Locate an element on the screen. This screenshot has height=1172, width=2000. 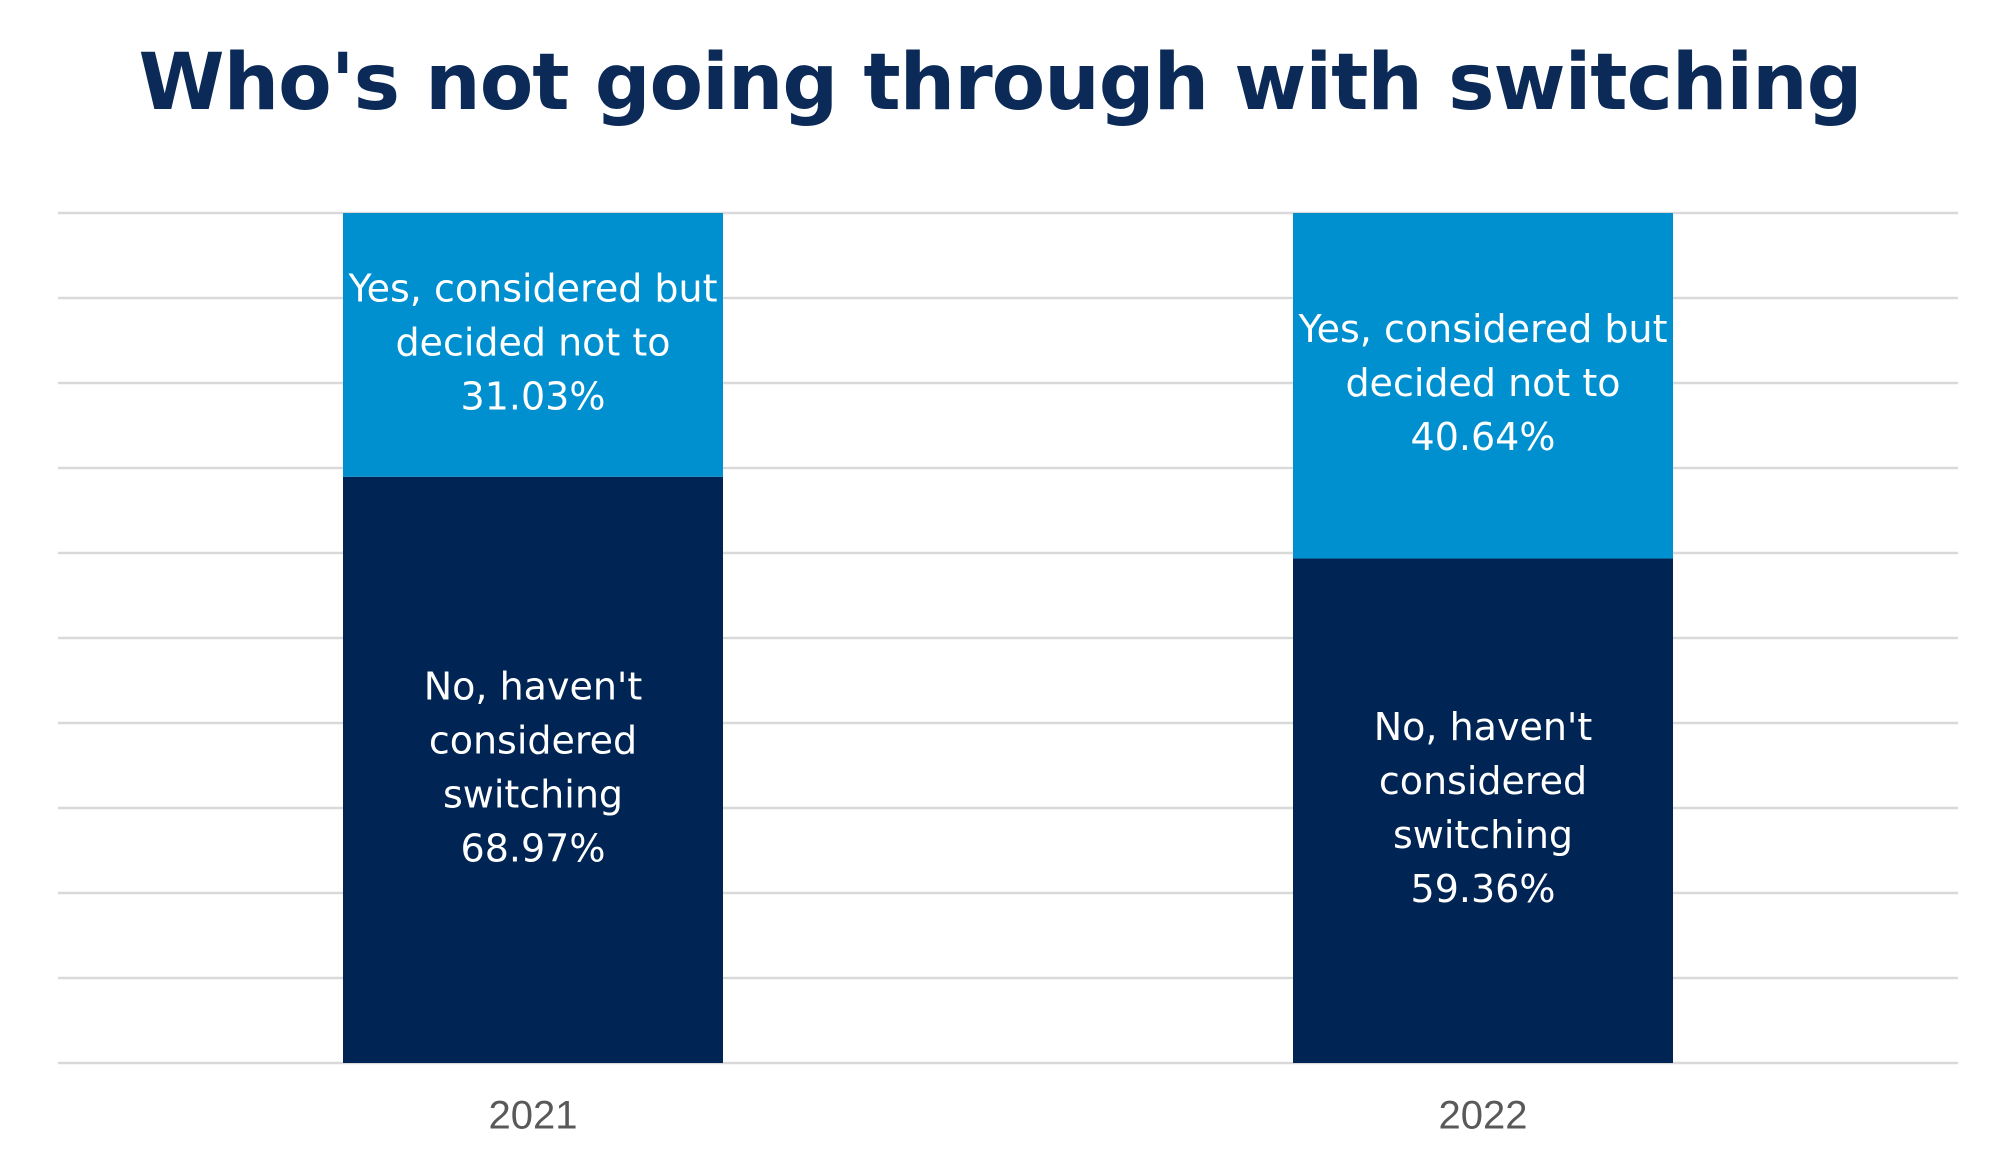
data-label-value: 31.03% is located at coordinates (533, 396).